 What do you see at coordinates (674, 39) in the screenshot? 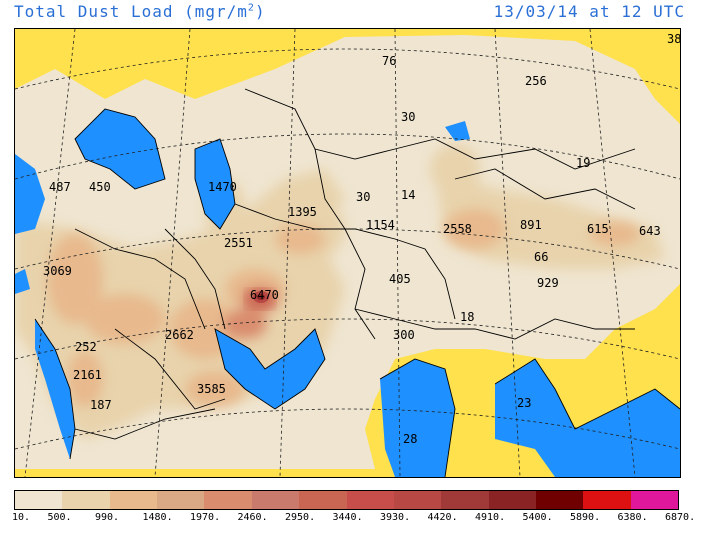
I see `map-value-label: 38` at bounding box center [674, 39].